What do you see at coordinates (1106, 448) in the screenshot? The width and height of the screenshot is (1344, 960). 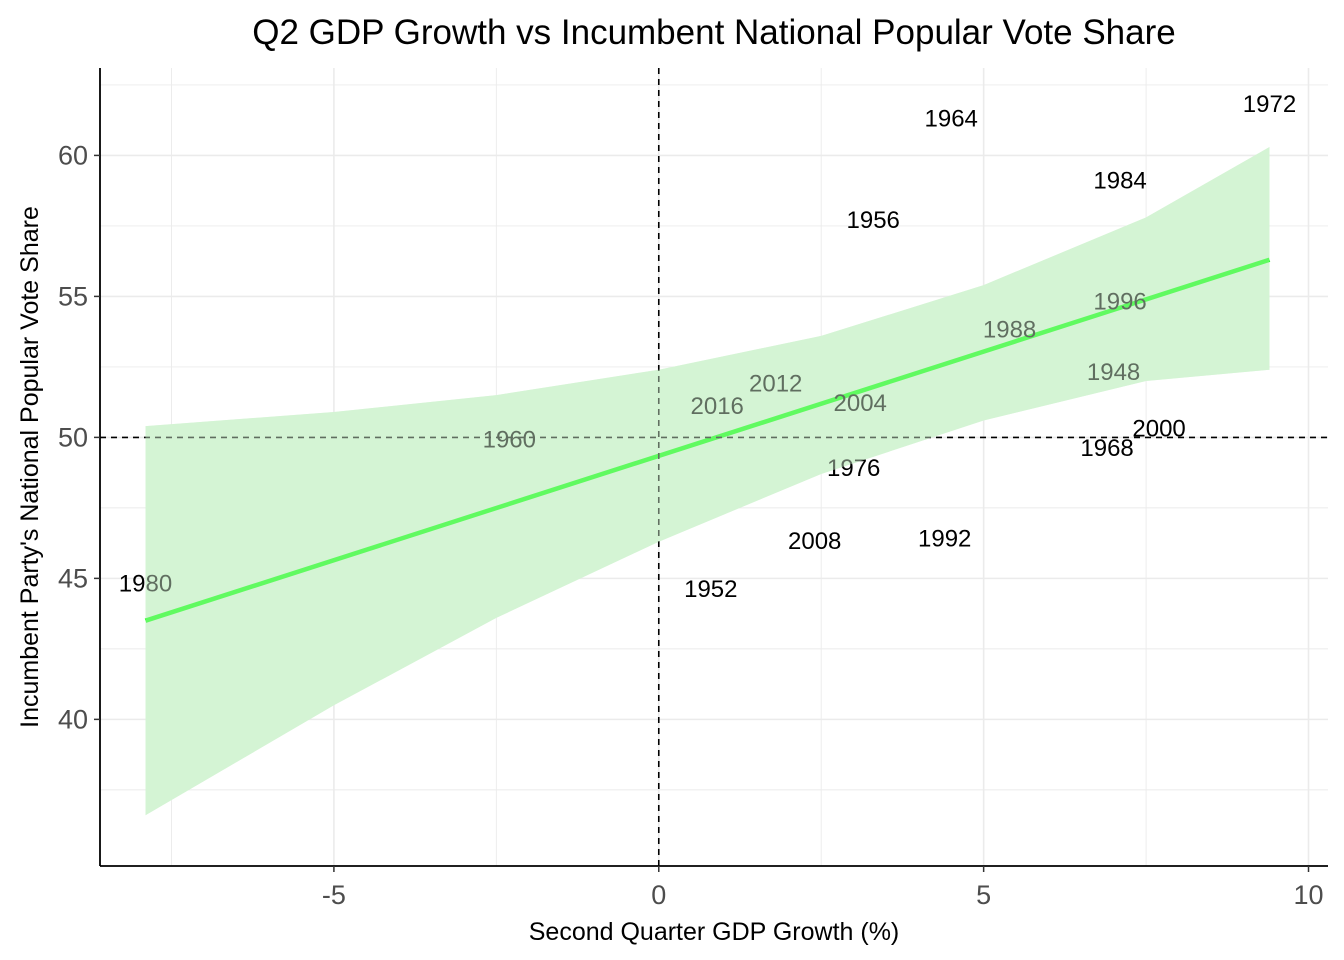 I see `point-label-1968: 1968` at bounding box center [1106, 448].